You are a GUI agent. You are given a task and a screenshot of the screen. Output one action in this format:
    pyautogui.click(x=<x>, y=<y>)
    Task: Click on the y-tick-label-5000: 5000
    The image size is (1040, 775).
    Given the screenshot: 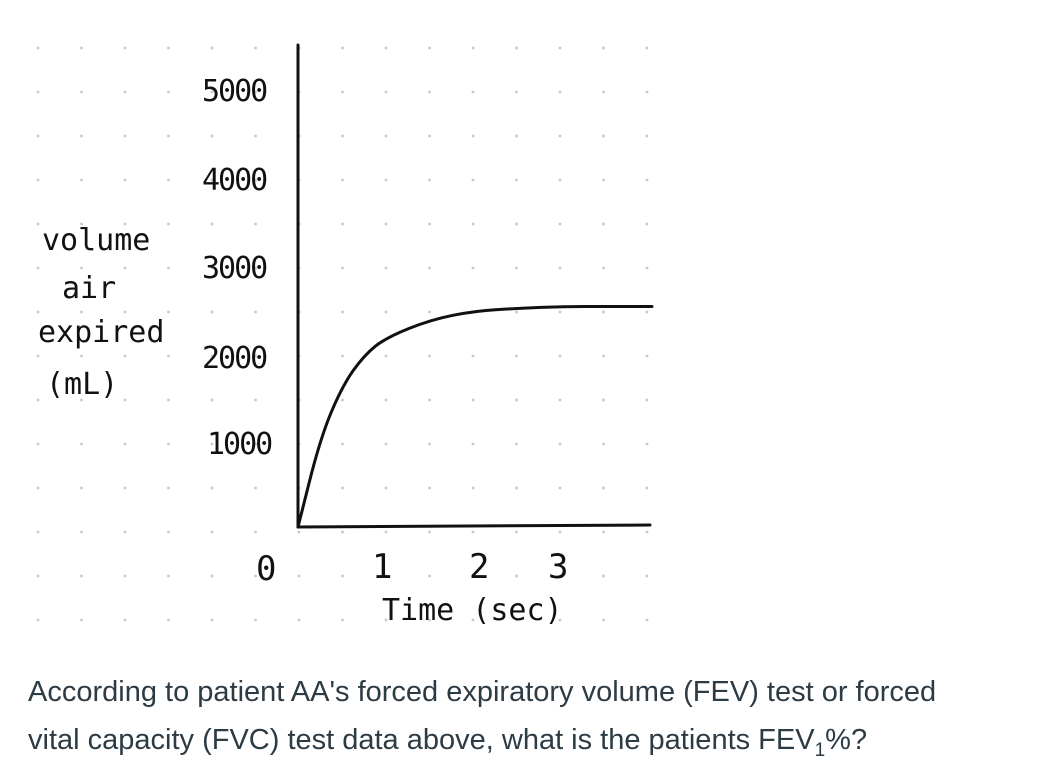 What is the action you would take?
    pyautogui.click(x=234, y=91)
    